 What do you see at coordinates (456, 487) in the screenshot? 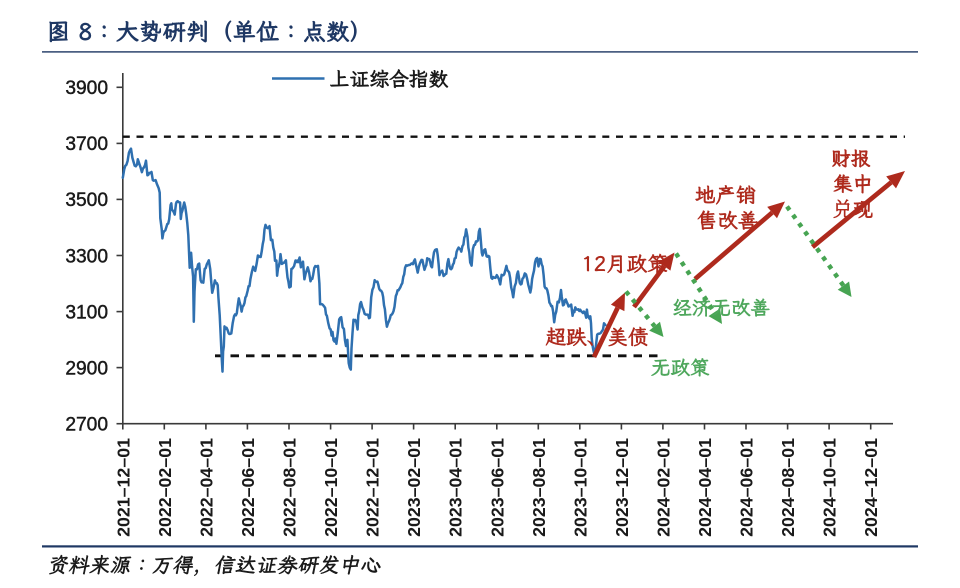
I see `svg-text: 2023–04–01` at bounding box center [456, 487].